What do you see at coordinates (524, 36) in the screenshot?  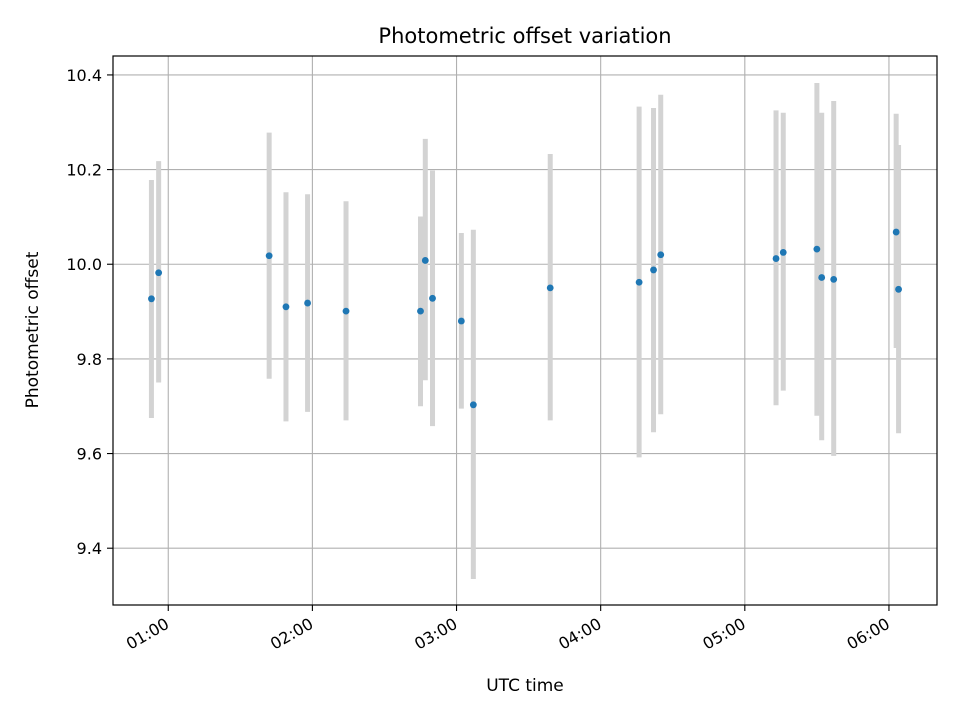 I see `chart-title: Photometric offset variation` at bounding box center [524, 36].